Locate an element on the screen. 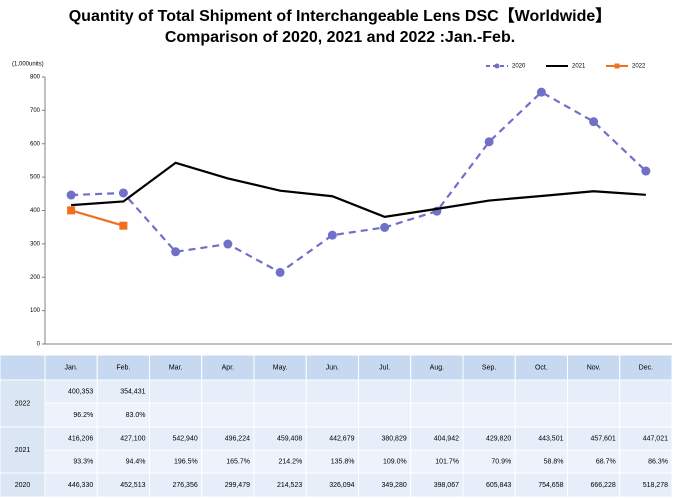 Image resolution: width=680 pixels, height=498 pixels. y-tick-label: 0 is located at coordinates (39, 345).